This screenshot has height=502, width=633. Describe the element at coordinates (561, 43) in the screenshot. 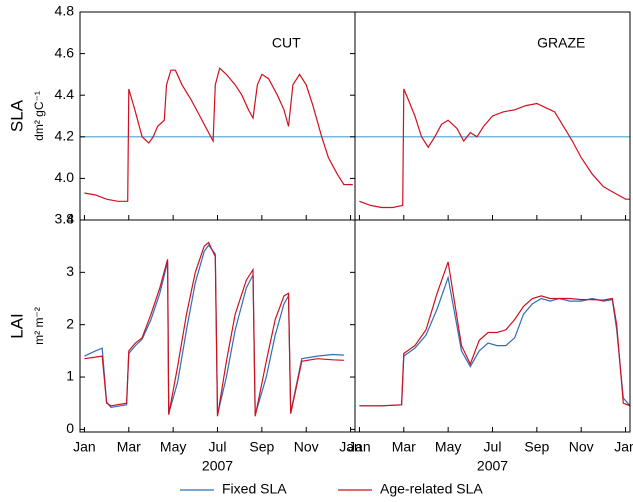

I see `panel-label: GRAZE` at that location.